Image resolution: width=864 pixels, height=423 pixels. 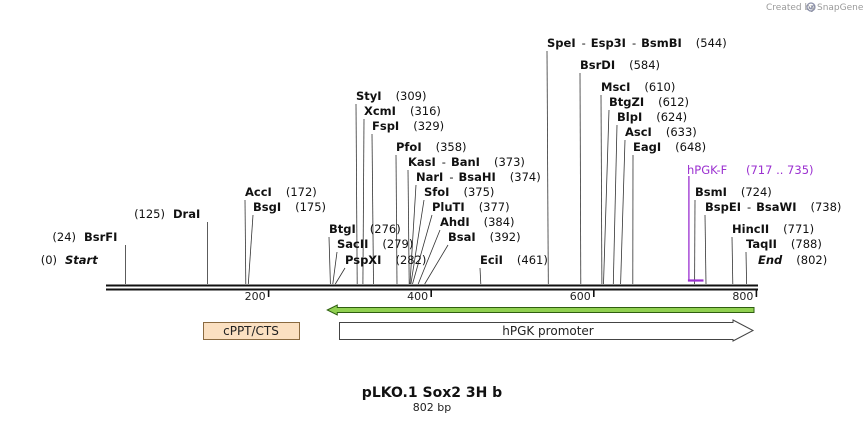 What do you see at coordinates (608, 43) in the screenshot?
I see `site-isoschizomer: Esp3I` at bounding box center [608, 43].